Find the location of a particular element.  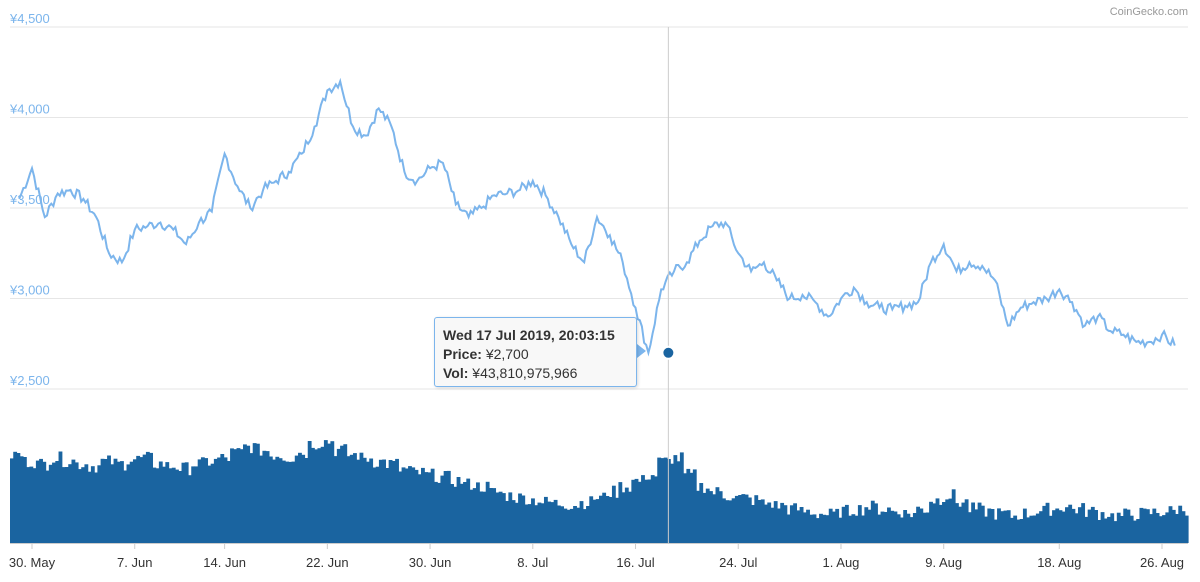

y-tick-label: ¥3,000 is located at coordinates (29, 290).